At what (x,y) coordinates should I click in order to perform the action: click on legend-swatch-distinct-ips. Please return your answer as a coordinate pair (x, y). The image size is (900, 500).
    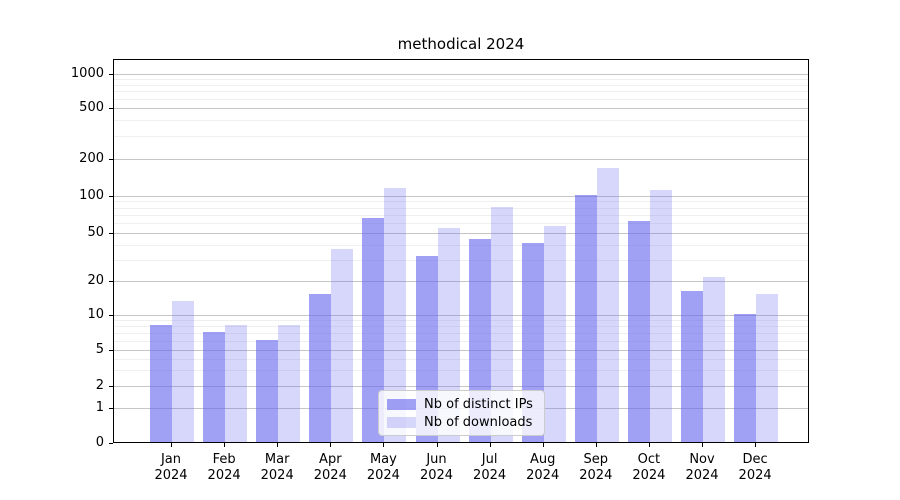
    Looking at the image, I should click on (401, 404).